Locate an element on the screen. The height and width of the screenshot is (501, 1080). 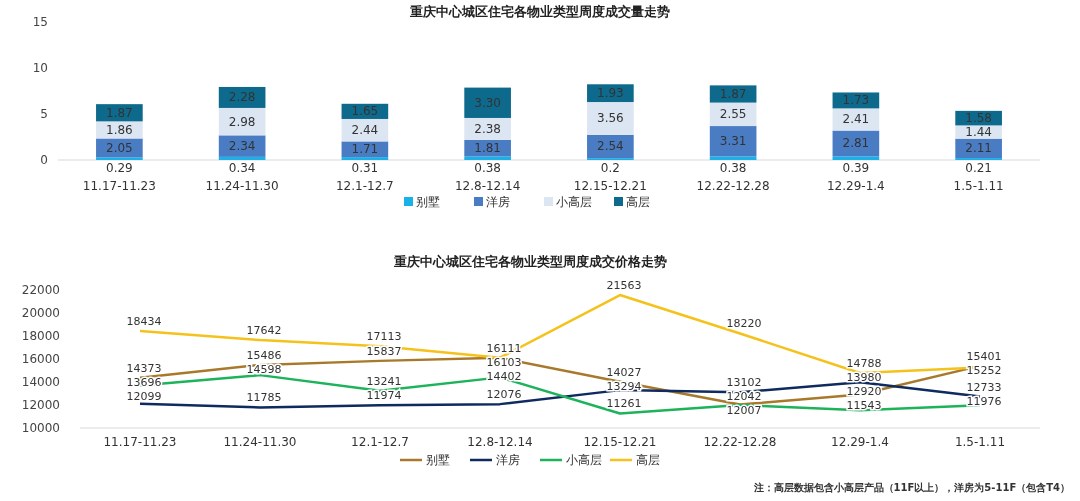
y-tick-label: 10000 is located at coordinates (40, 428).